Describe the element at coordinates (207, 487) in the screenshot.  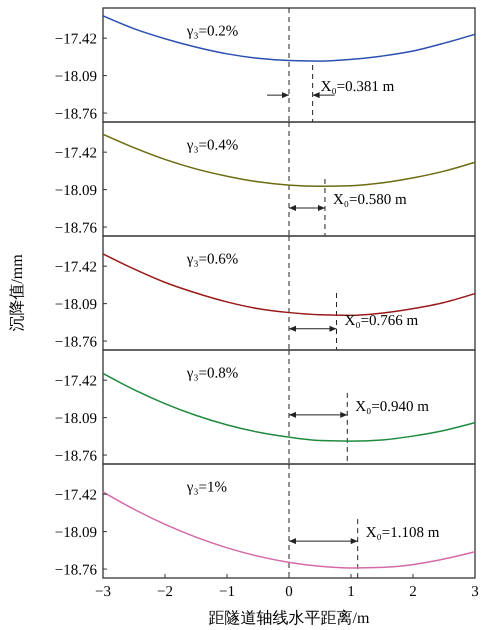
I see `annotation: γ₃=1%` at that location.